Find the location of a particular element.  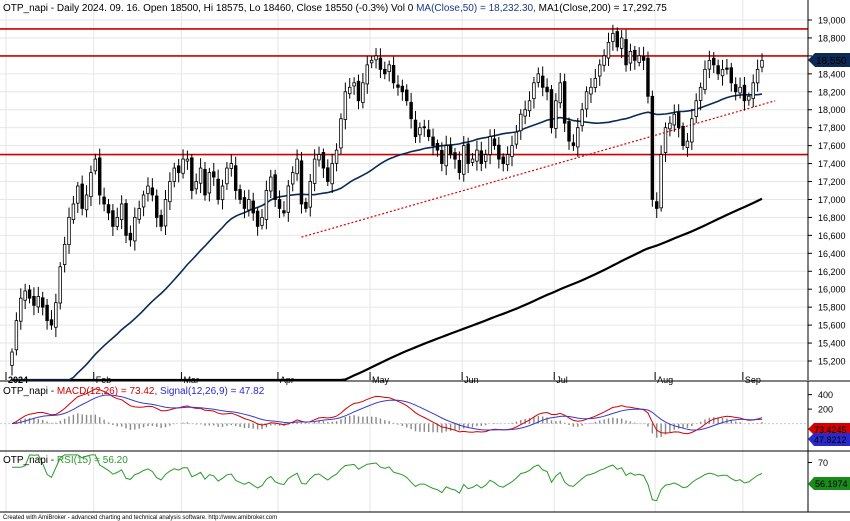

date-tick-label: 2024 is located at coordinates (18, 380).